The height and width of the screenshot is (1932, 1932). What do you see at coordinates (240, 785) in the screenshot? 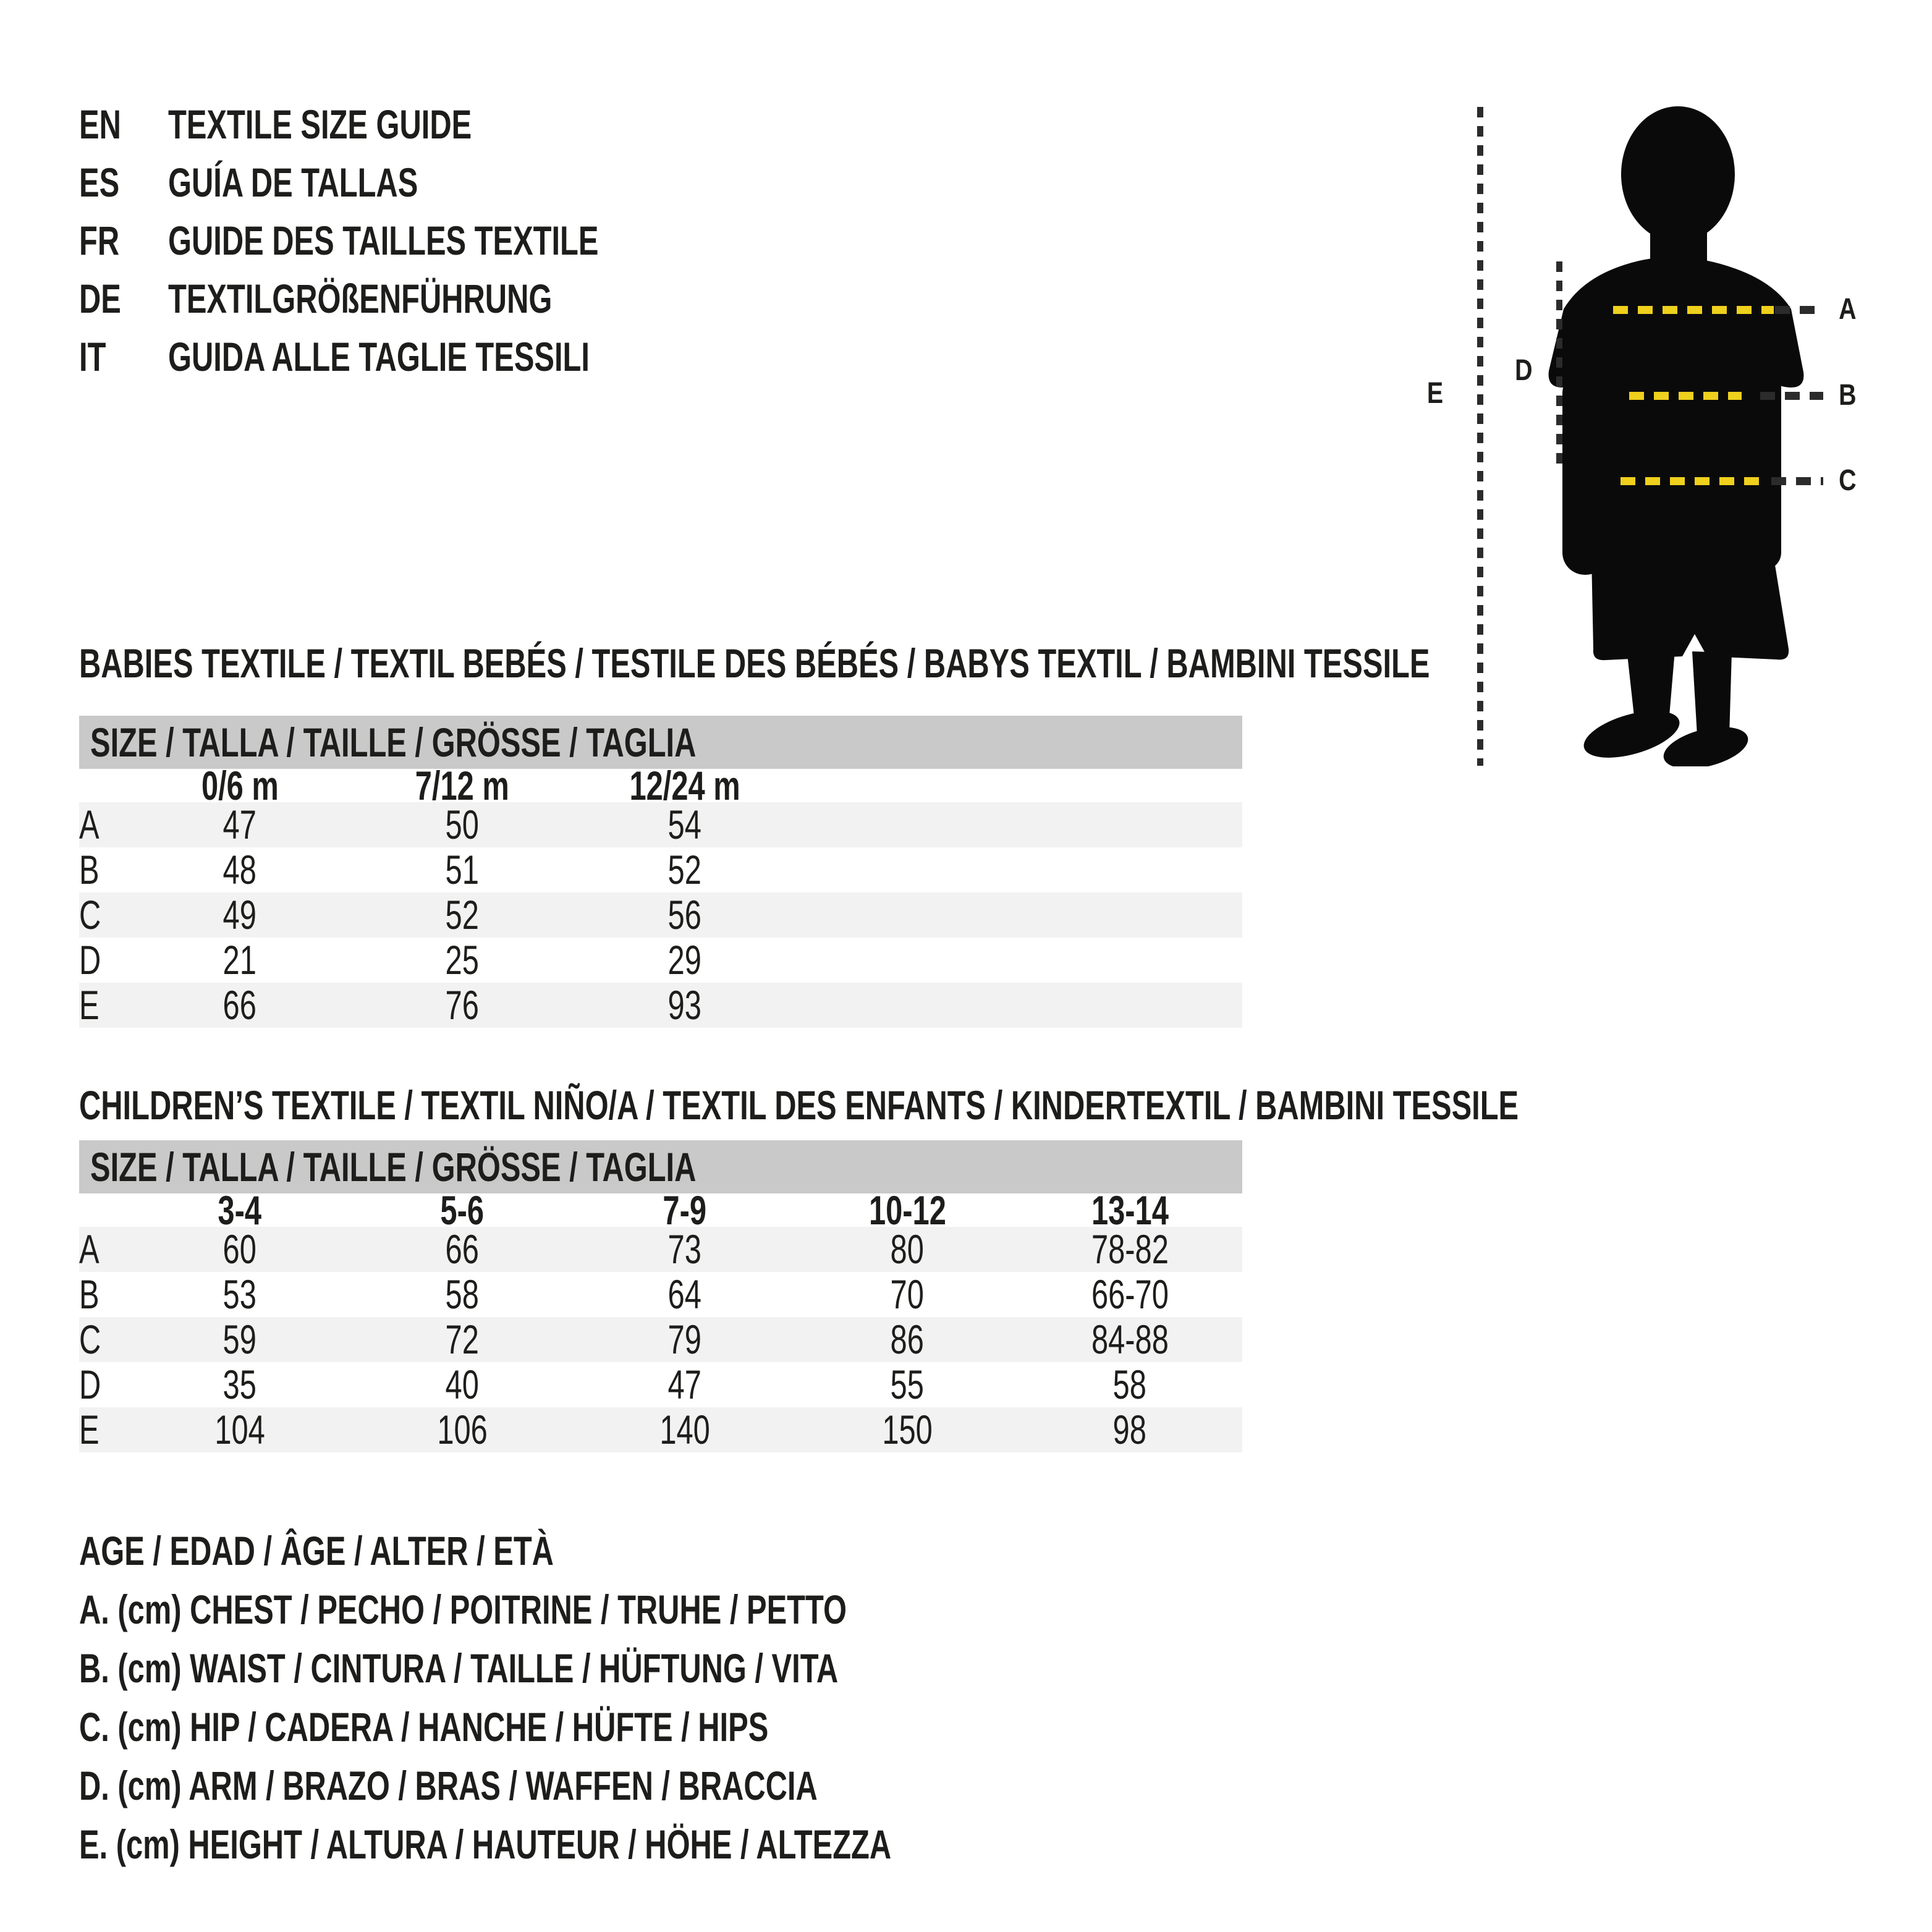
I see `table-column-header-text: 0/6 m` at bounding box center [240, 785].